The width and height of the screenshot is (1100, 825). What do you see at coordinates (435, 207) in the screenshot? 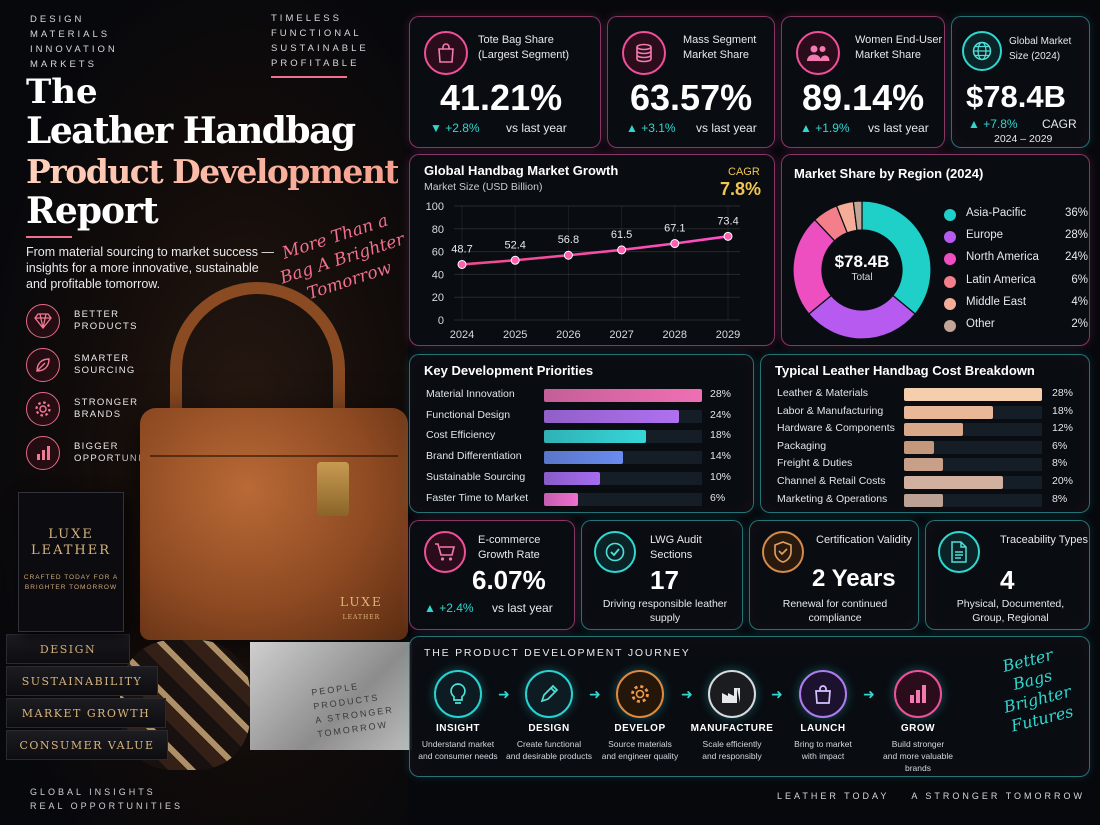
I see `y-tick-label: 100` at bounding box center [435, 207].